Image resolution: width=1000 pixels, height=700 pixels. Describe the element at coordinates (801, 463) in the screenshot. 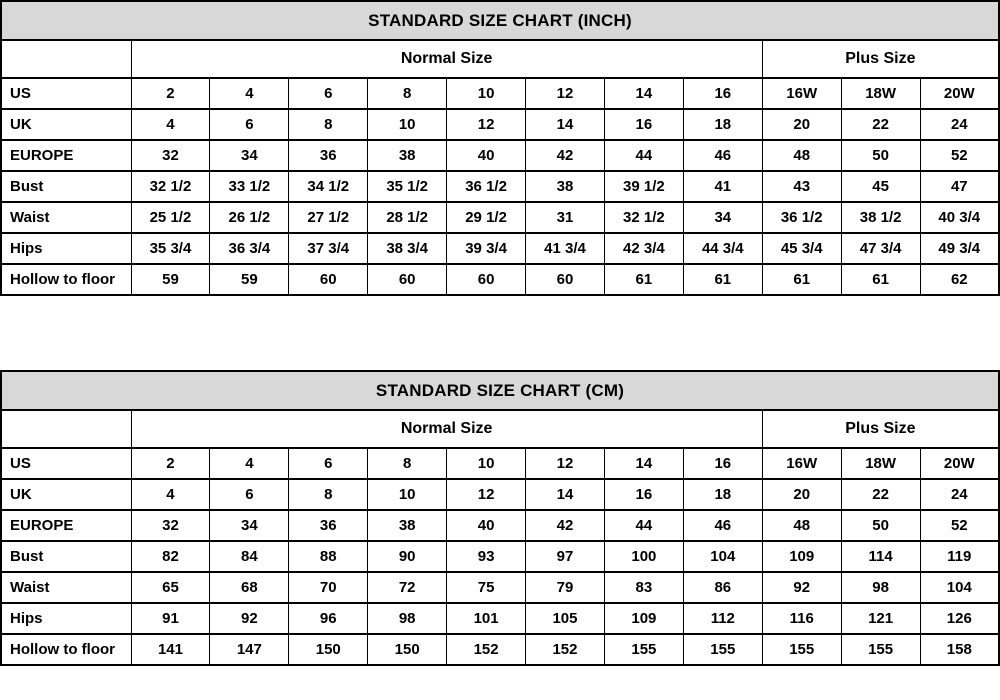

I see `value-cell: 16W` at that location.